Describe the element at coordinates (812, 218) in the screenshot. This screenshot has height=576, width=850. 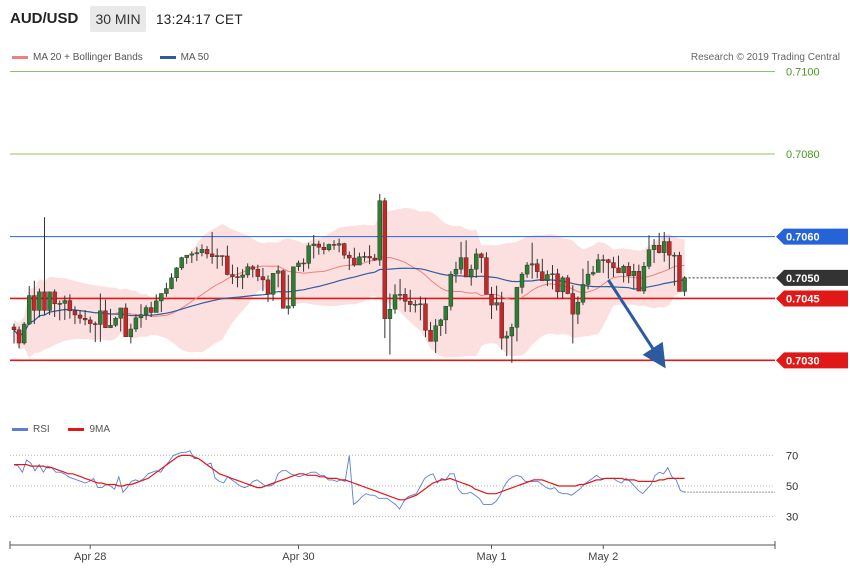
I see `price-label-layer: 0.7100 0.7080 0.7060 0.7050 0.7045 0.7030` at that location.